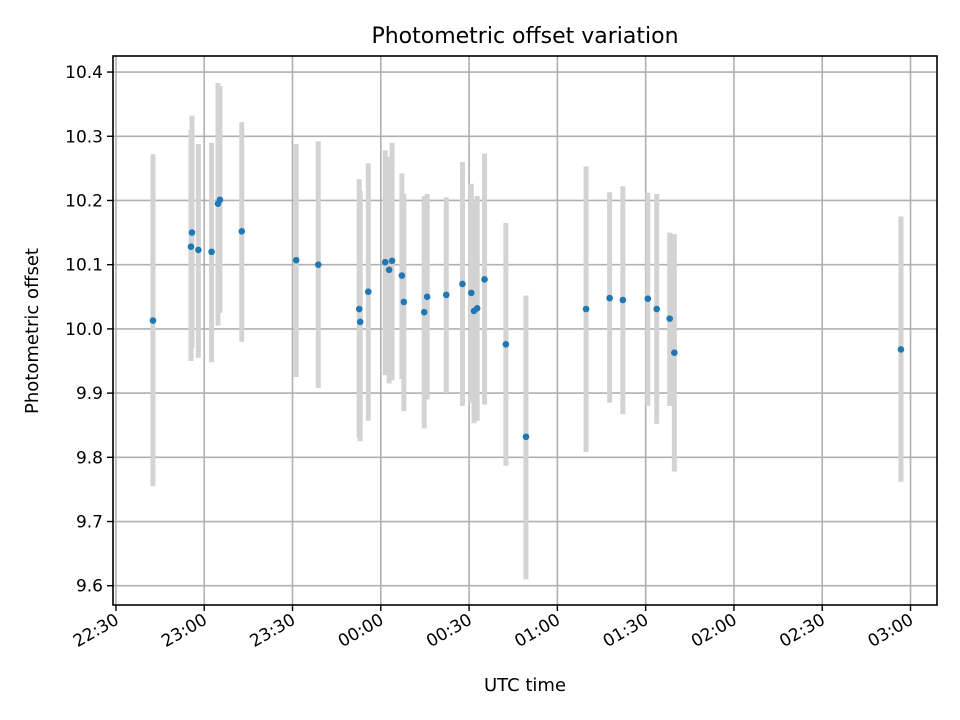 The image size is (960, 720). I want to click on x-tick-label: 23:30, so click(273, 631).